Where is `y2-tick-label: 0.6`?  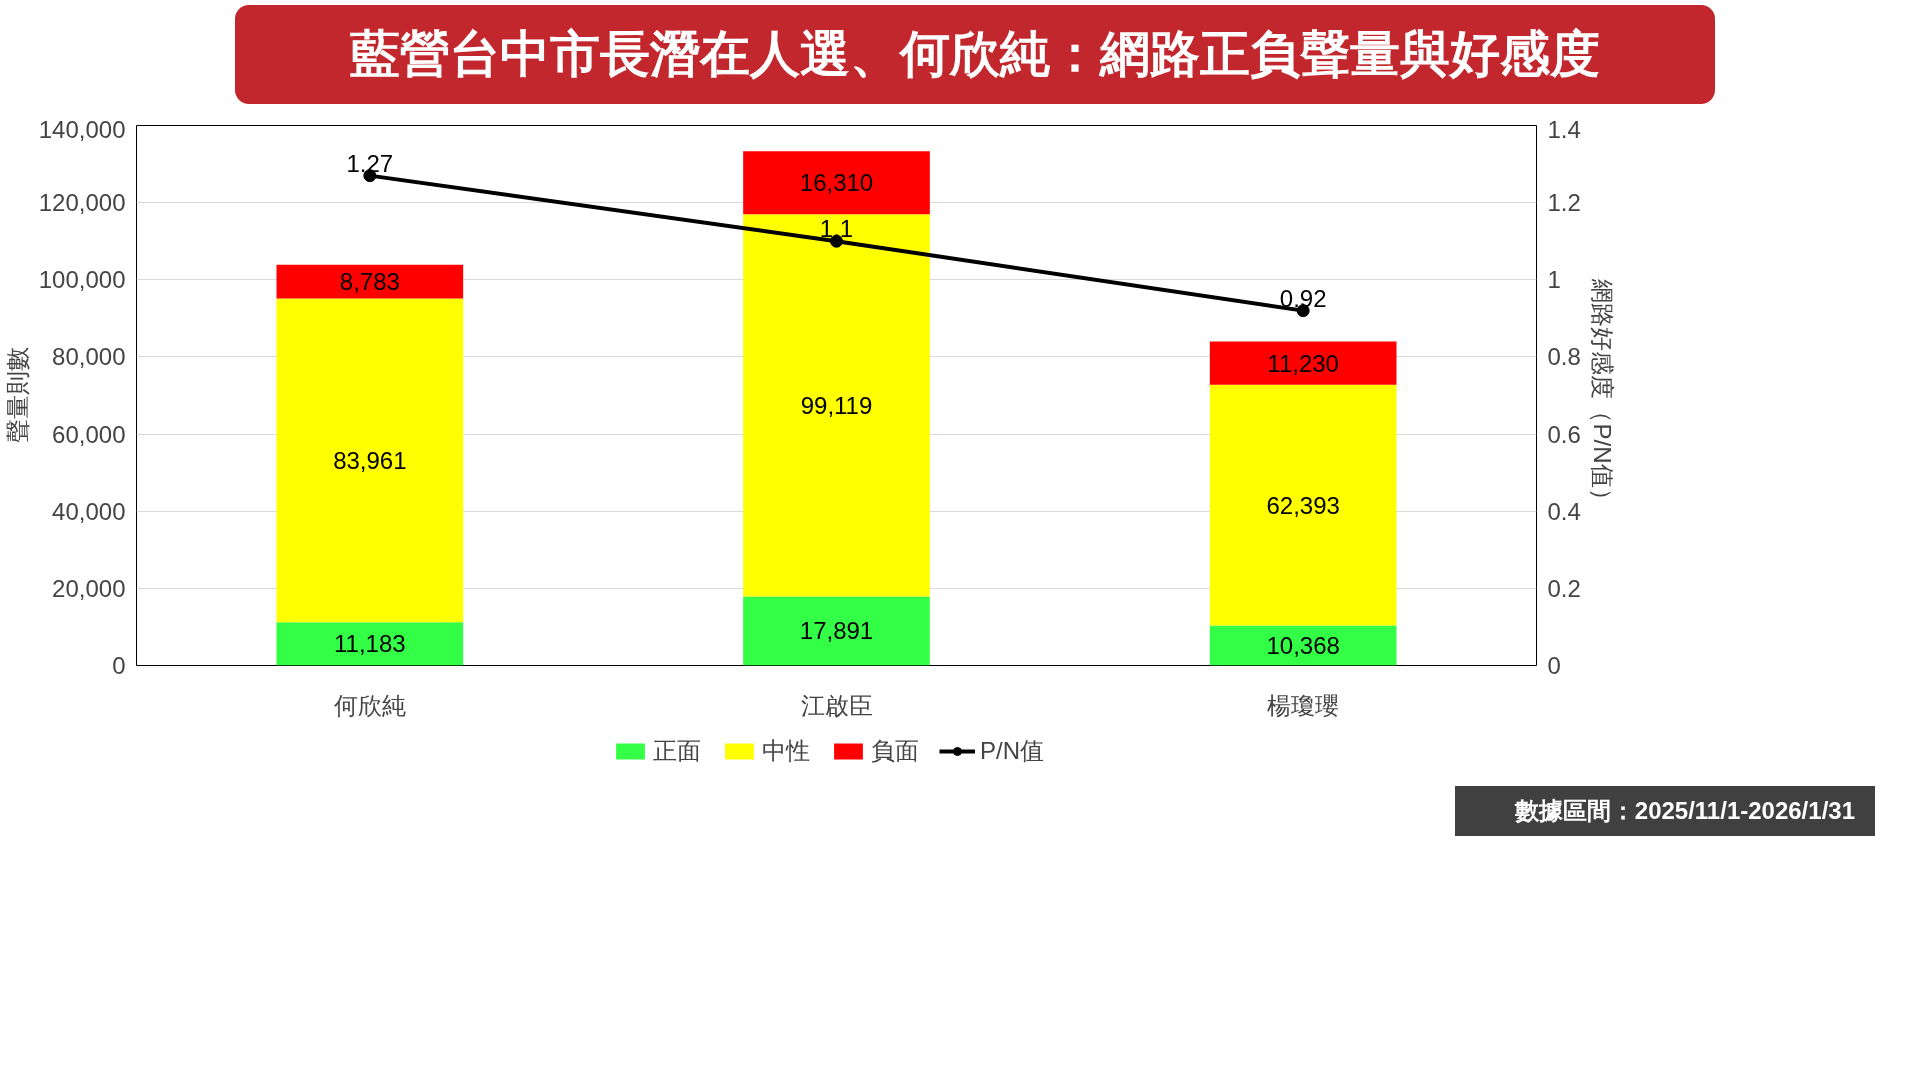 y2-tick-label: 0.6 is located at coordinates (1564, 434).